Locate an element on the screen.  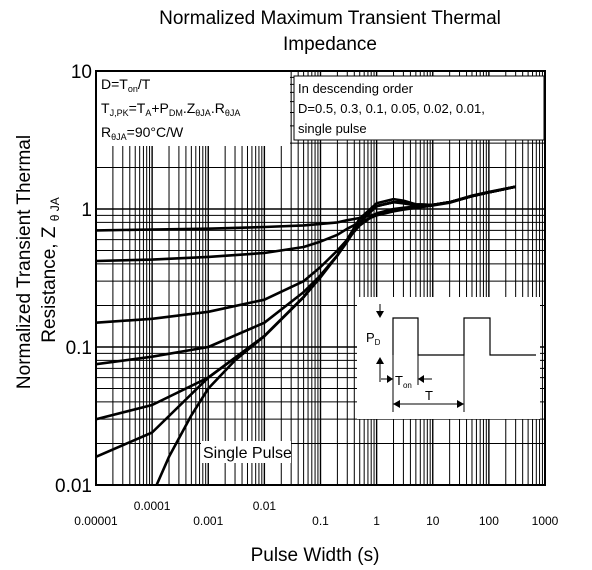
f3a: R is located at coordinates (106, 132).